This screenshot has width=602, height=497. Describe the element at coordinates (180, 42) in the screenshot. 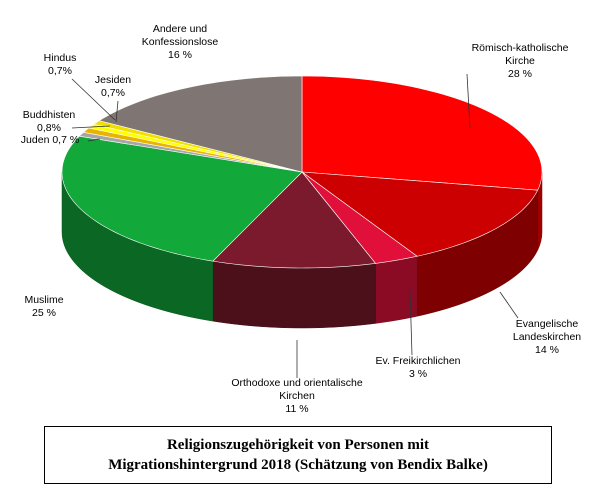

I see `label-andere: Andere und Konfessionslose 16 %` at that location.